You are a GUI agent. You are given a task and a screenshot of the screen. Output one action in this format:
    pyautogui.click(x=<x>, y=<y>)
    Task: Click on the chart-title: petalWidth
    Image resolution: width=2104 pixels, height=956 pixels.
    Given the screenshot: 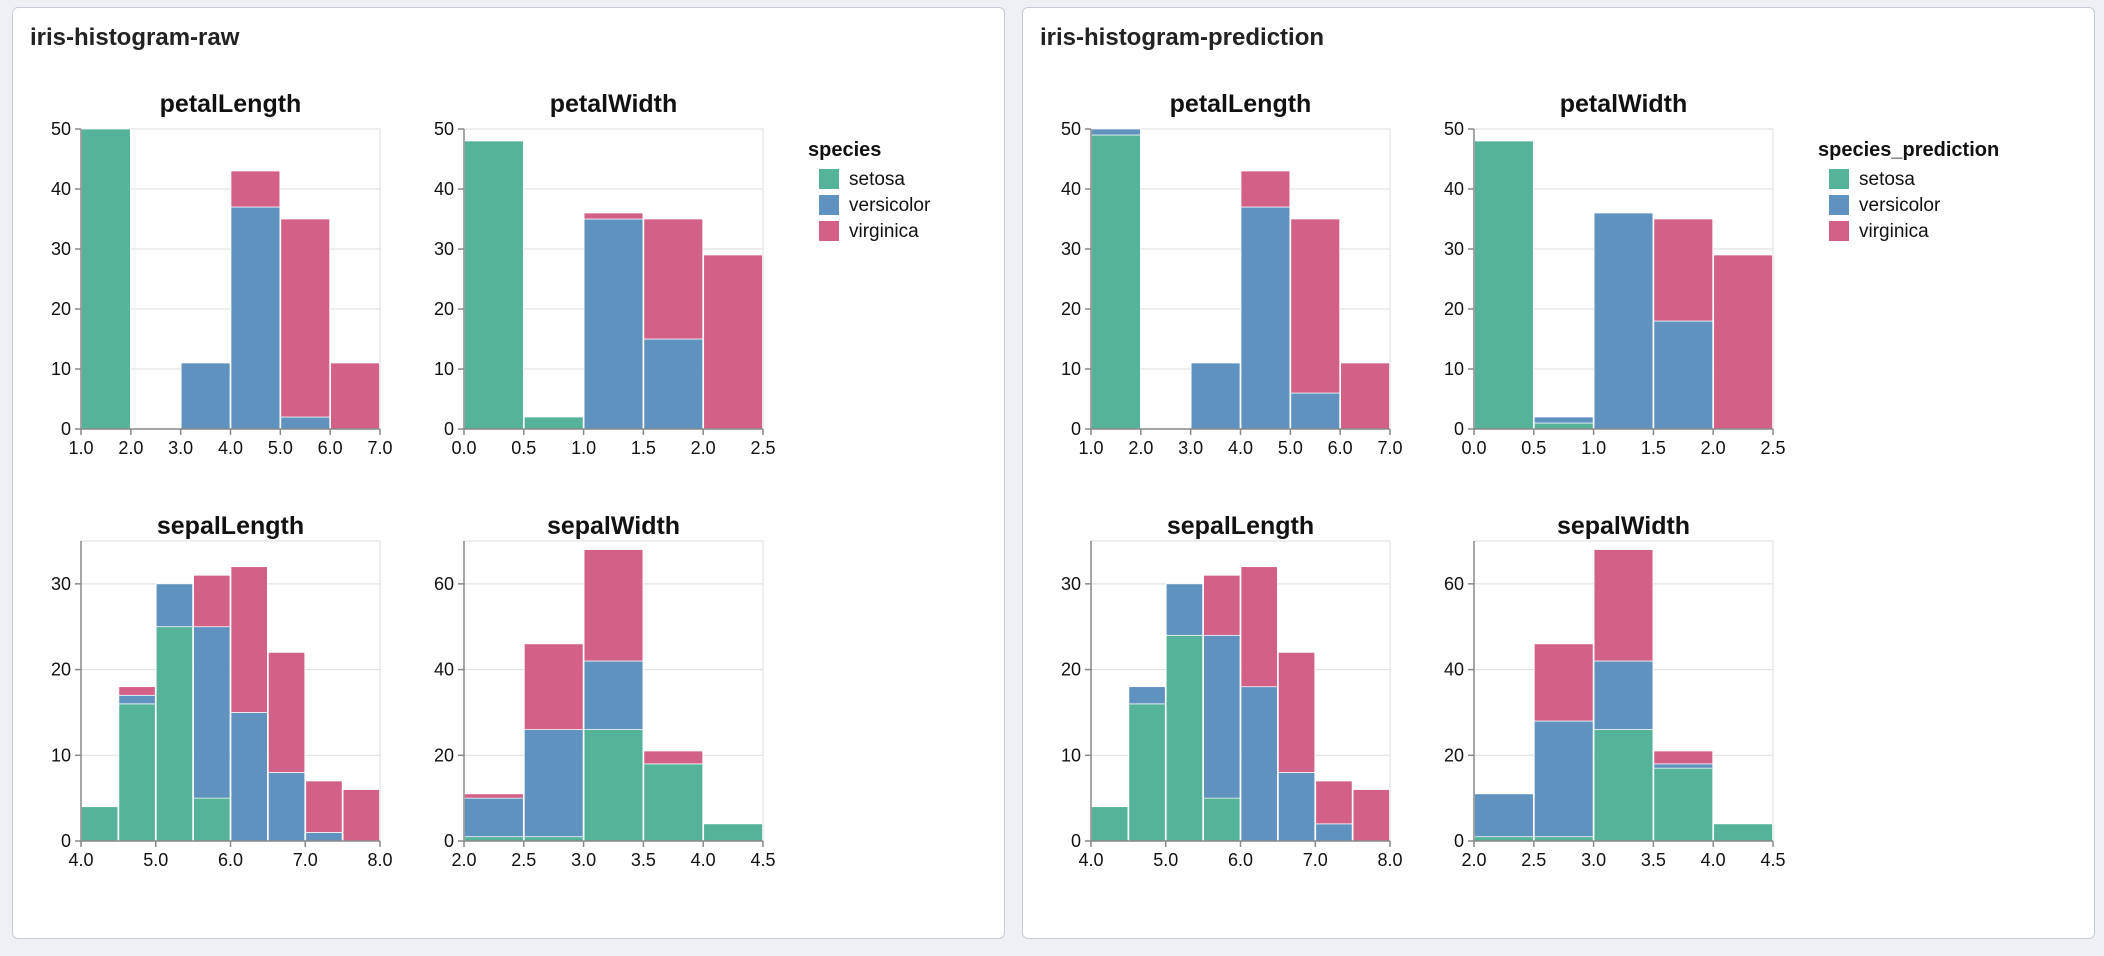 What is the action you would take?
    pyautogui.click(x=614, y=104)
    